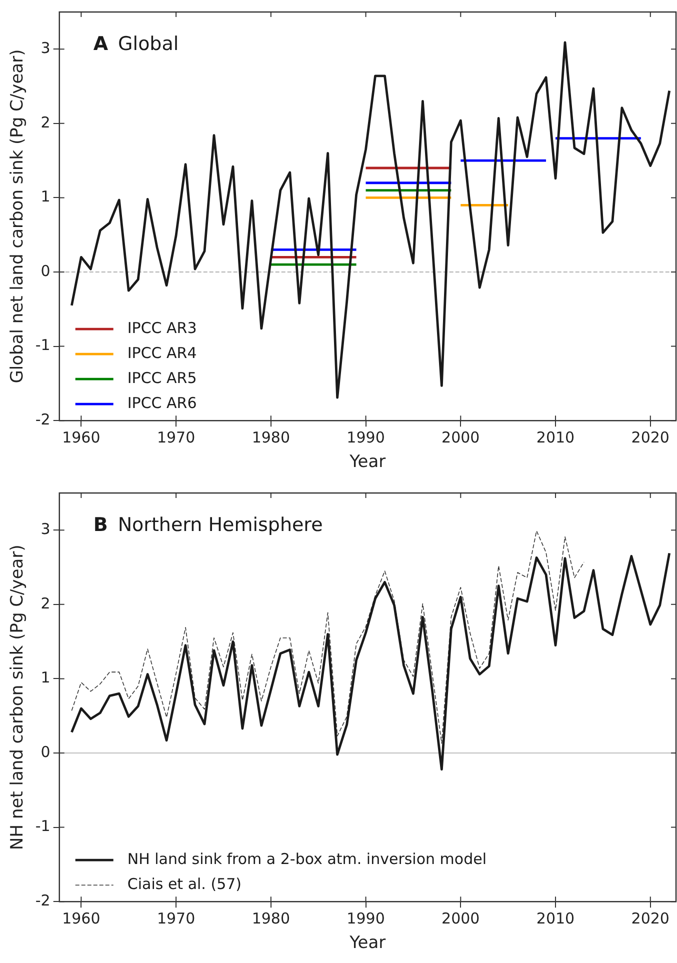 The height and width of the screenshot is (963, 677). What do you see at coordinates (307, 859) in the screenshot?
I see `legend-label: NH land sink from a 2-box atm. inversion model` at bounding box center [307, 859].